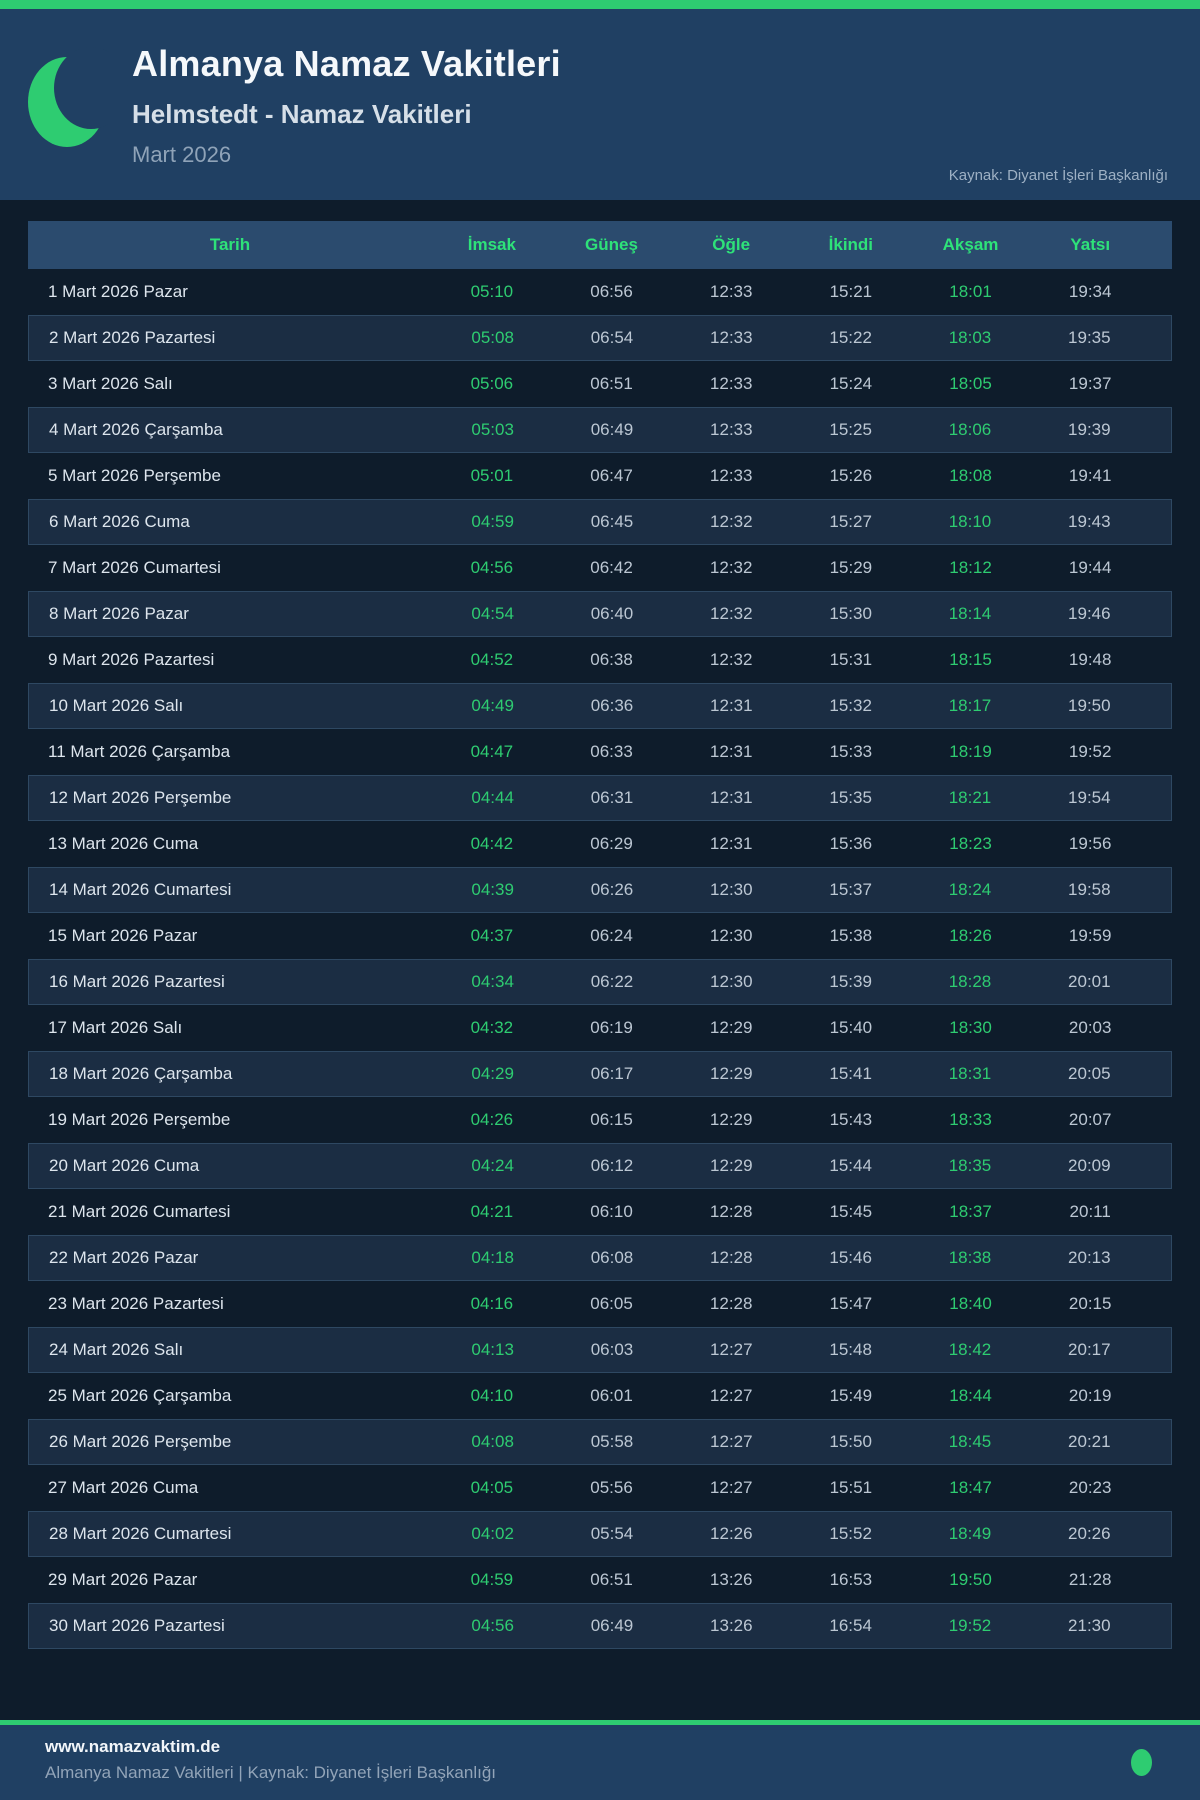 The image size is (1200, 1800). What do you see at coordinates (132, 337) in the screenshot?
I see `date-cell: 2 Mart 2026 Pazartesi` at bounding box center [132, 337].